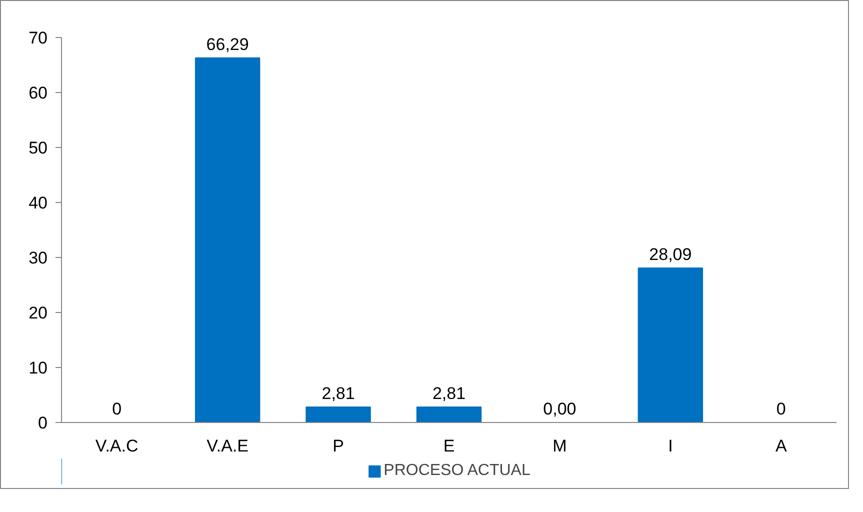  I want to click on y-tick-label: 20, so click(38, 313).